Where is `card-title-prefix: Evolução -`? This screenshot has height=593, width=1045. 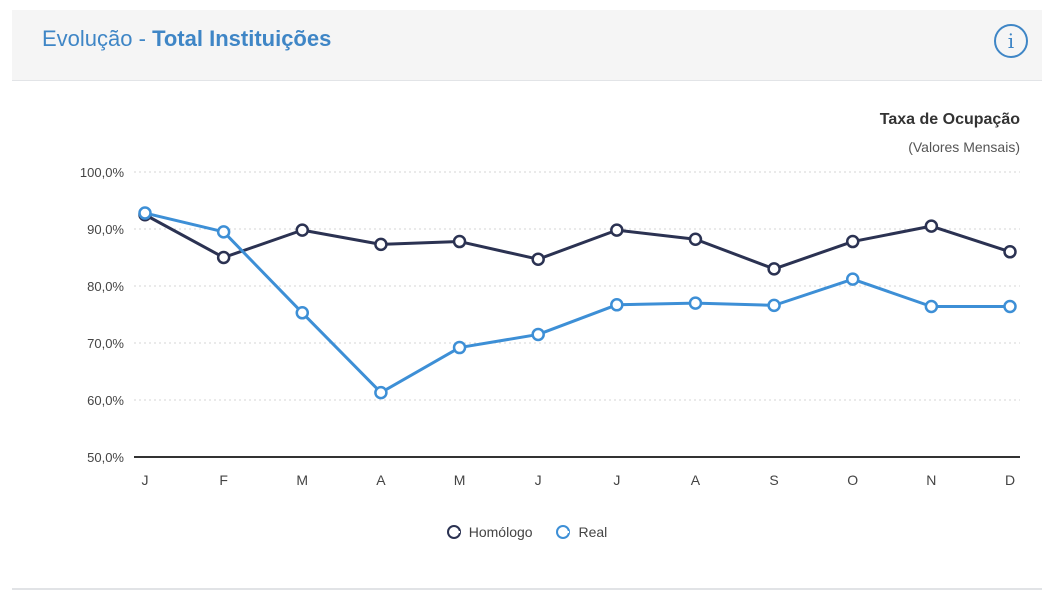 card-title-prefix: Evolução - is located at coordinates (97, 38).